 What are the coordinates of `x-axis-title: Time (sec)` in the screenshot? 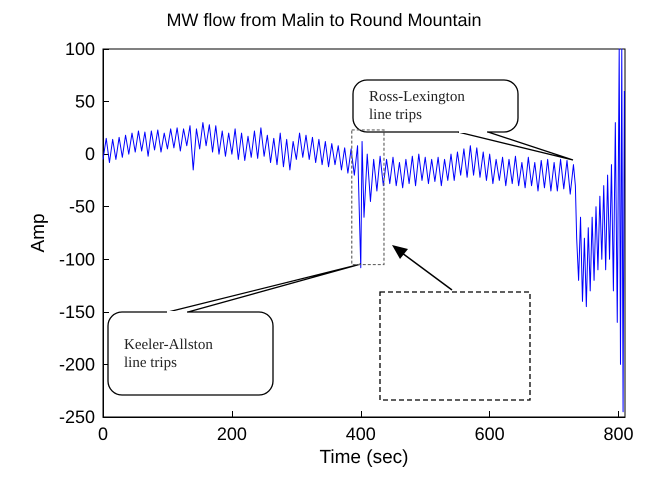 It's located at (364, 457).